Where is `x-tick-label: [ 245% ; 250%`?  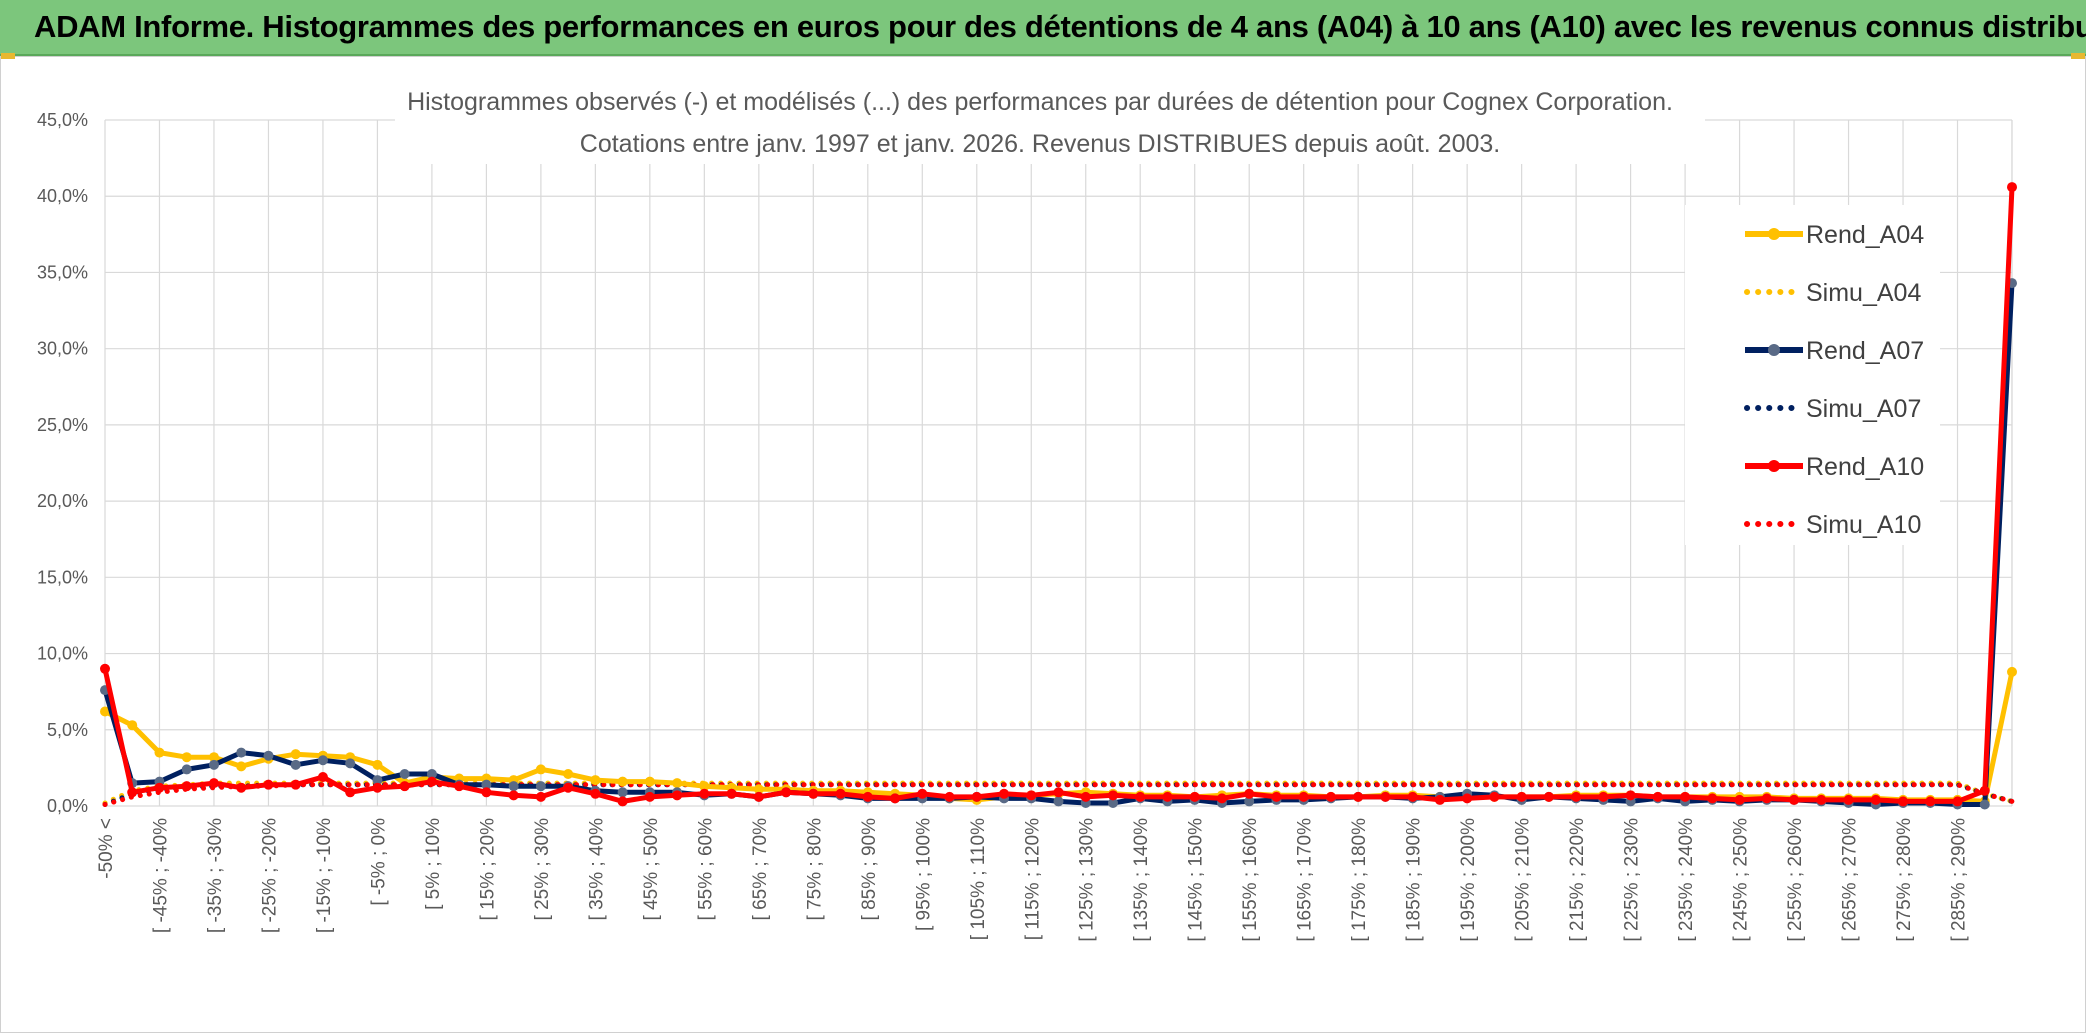
x-tick-label: [ 245% ; 250% is located at coordinates (1741, 880).